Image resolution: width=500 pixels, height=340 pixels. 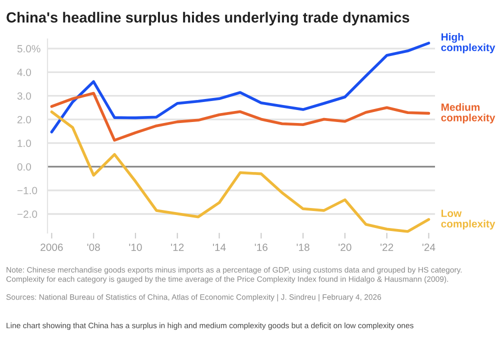 What do you see at coordinates (261, 247) in the screenshot?
I see `x-tick-label: '16` at bounding box center [261, 247].